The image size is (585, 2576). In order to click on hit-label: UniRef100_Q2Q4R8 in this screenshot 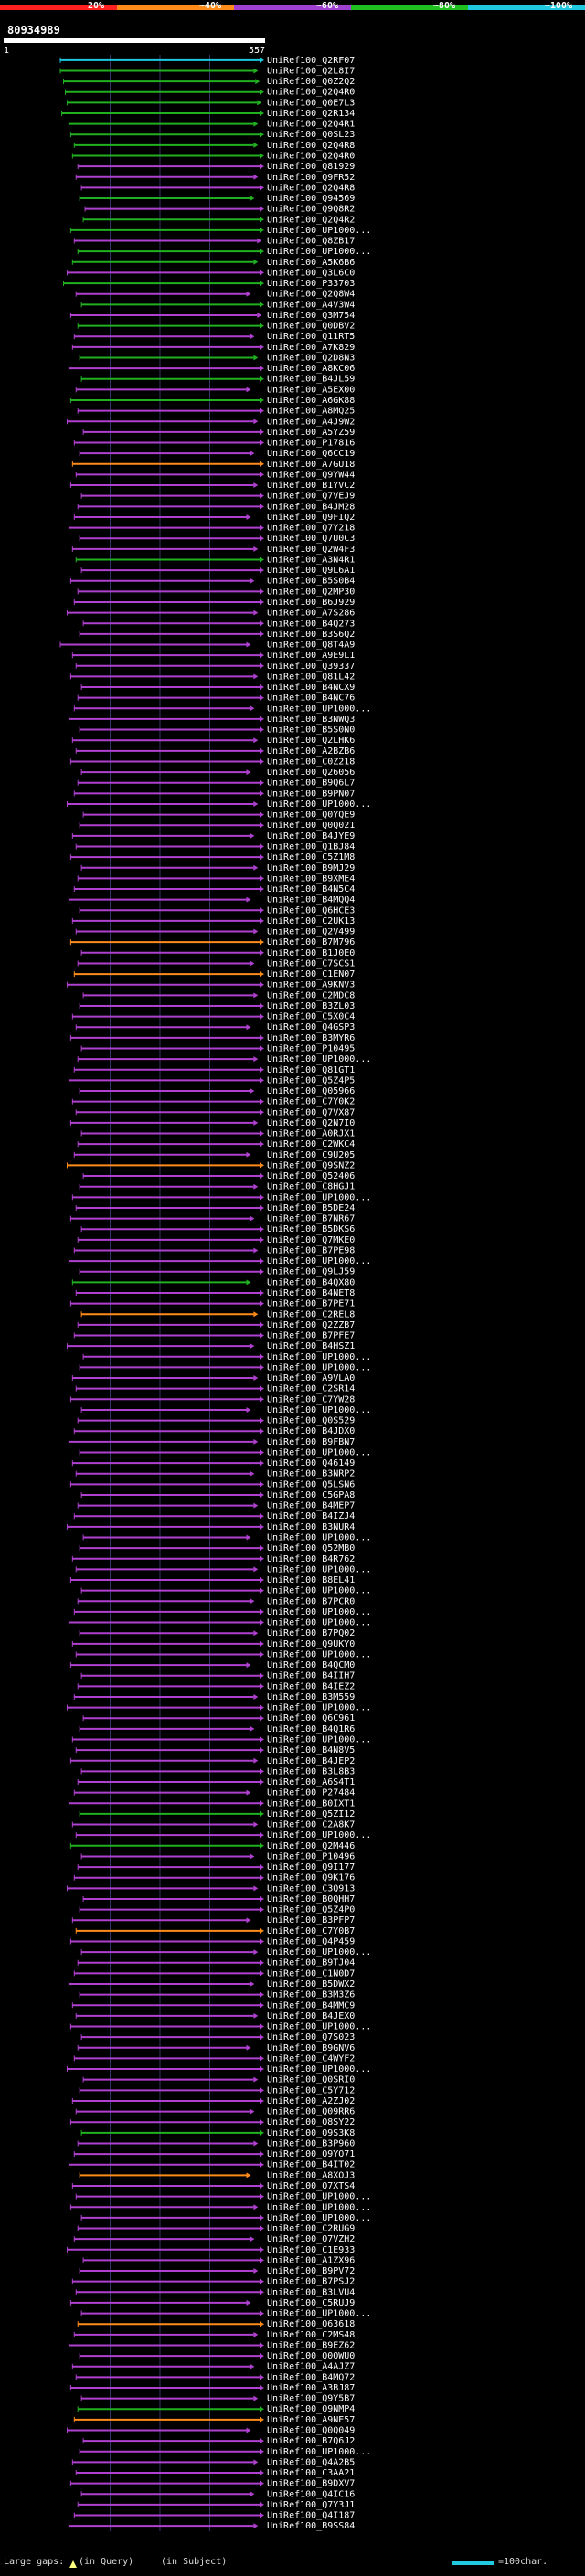, I will do `click(311, 146)`.